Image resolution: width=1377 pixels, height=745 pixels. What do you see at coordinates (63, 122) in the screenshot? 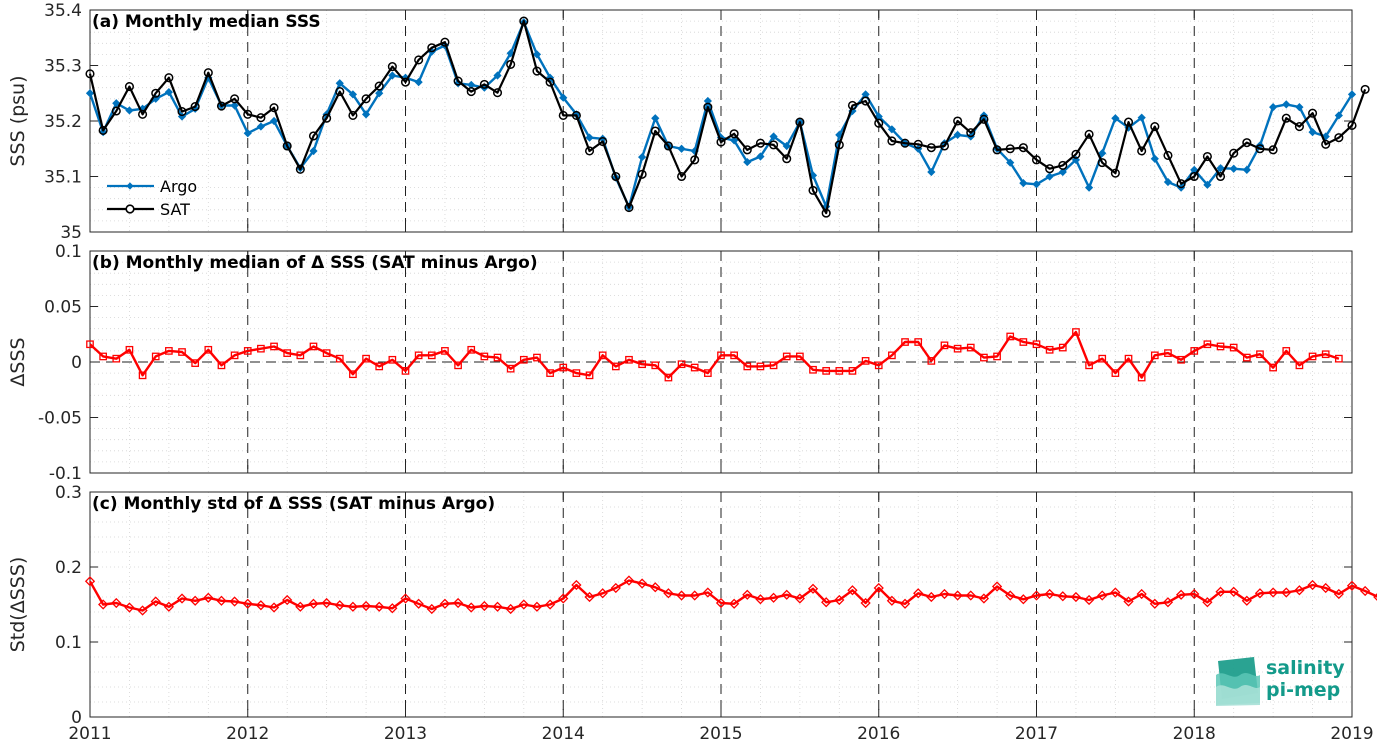
I see `y-tick-label: 35.2` at bounding box center [63, 122].